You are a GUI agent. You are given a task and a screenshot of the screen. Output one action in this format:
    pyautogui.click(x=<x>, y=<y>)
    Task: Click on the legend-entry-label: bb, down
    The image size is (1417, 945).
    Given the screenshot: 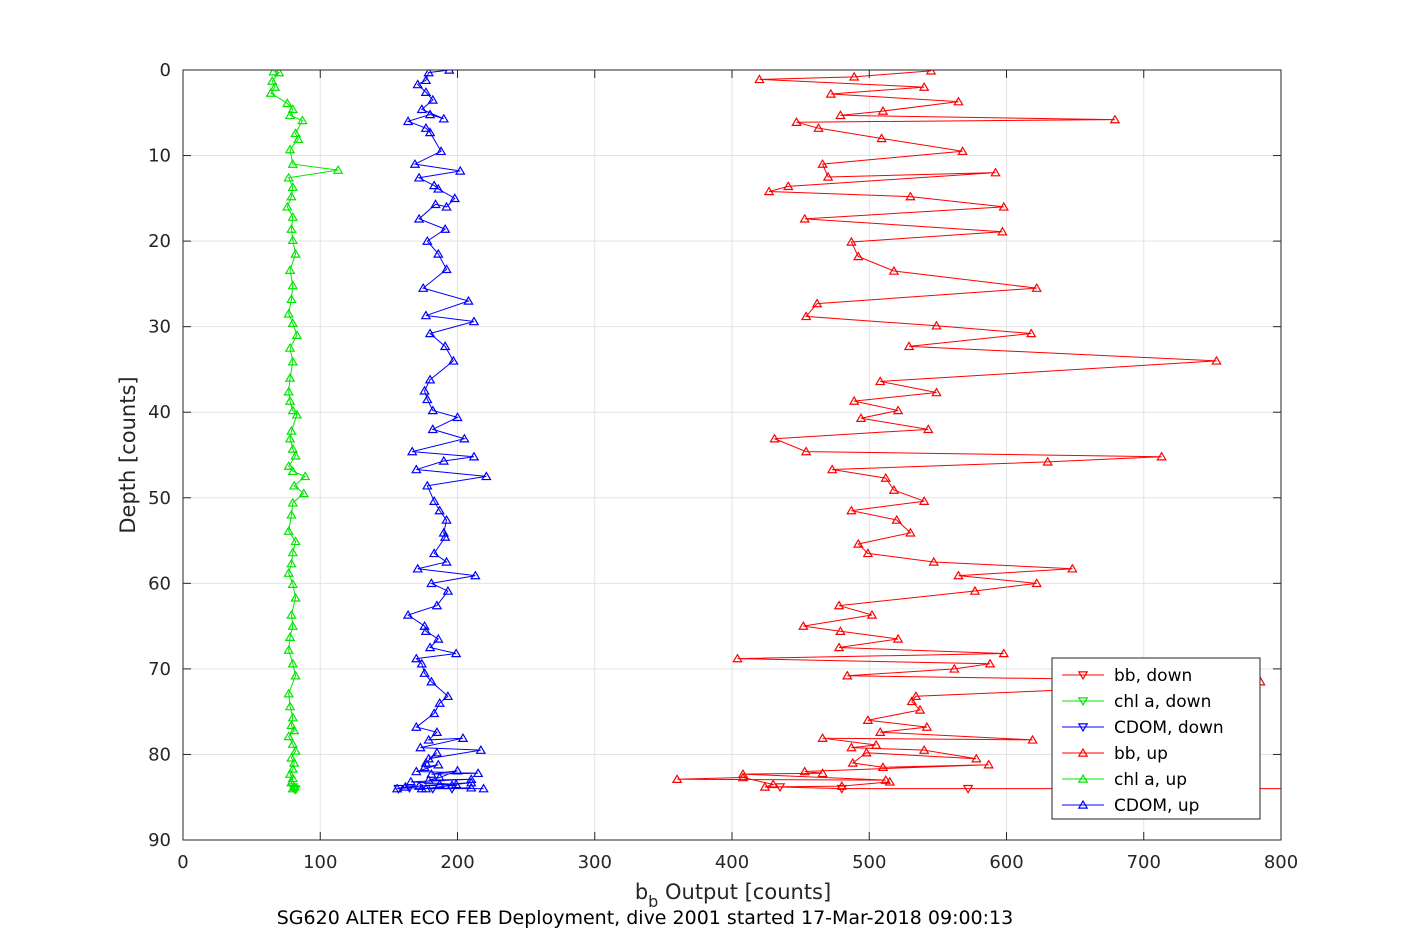 What is the action you would take?
    pyautogui.click(x=1153, y=676)
    